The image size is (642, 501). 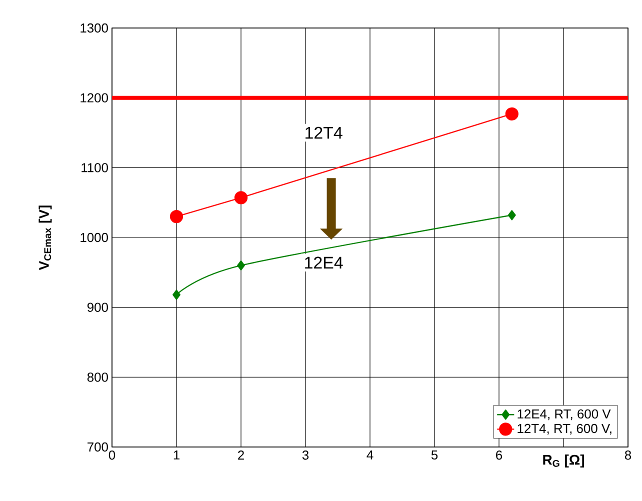 What do you see at coordinates (305, 455) in the screenshot?
I see `x-tick-label: 3` at bounding box center [305, 455].